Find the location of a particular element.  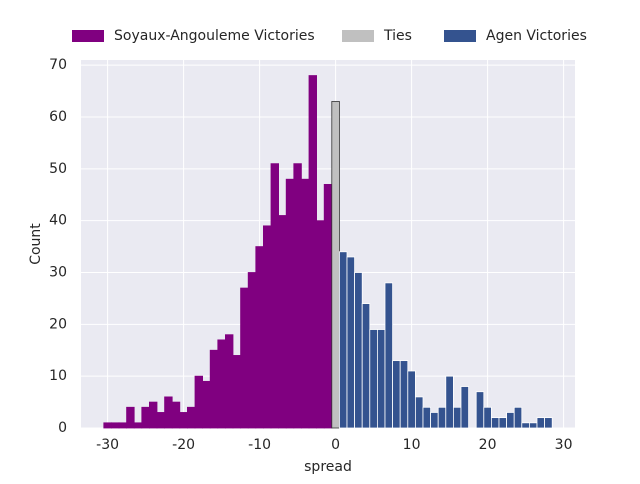

y-tick-label: 60 is located at coordinates (58, 117).